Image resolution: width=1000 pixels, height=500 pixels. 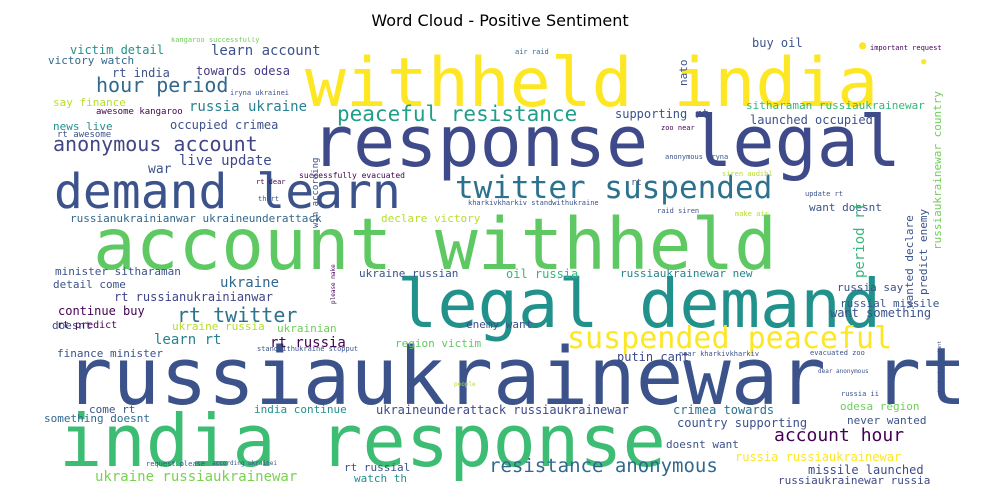 I want to click on word: buy oil, so click(x=777, y=43).